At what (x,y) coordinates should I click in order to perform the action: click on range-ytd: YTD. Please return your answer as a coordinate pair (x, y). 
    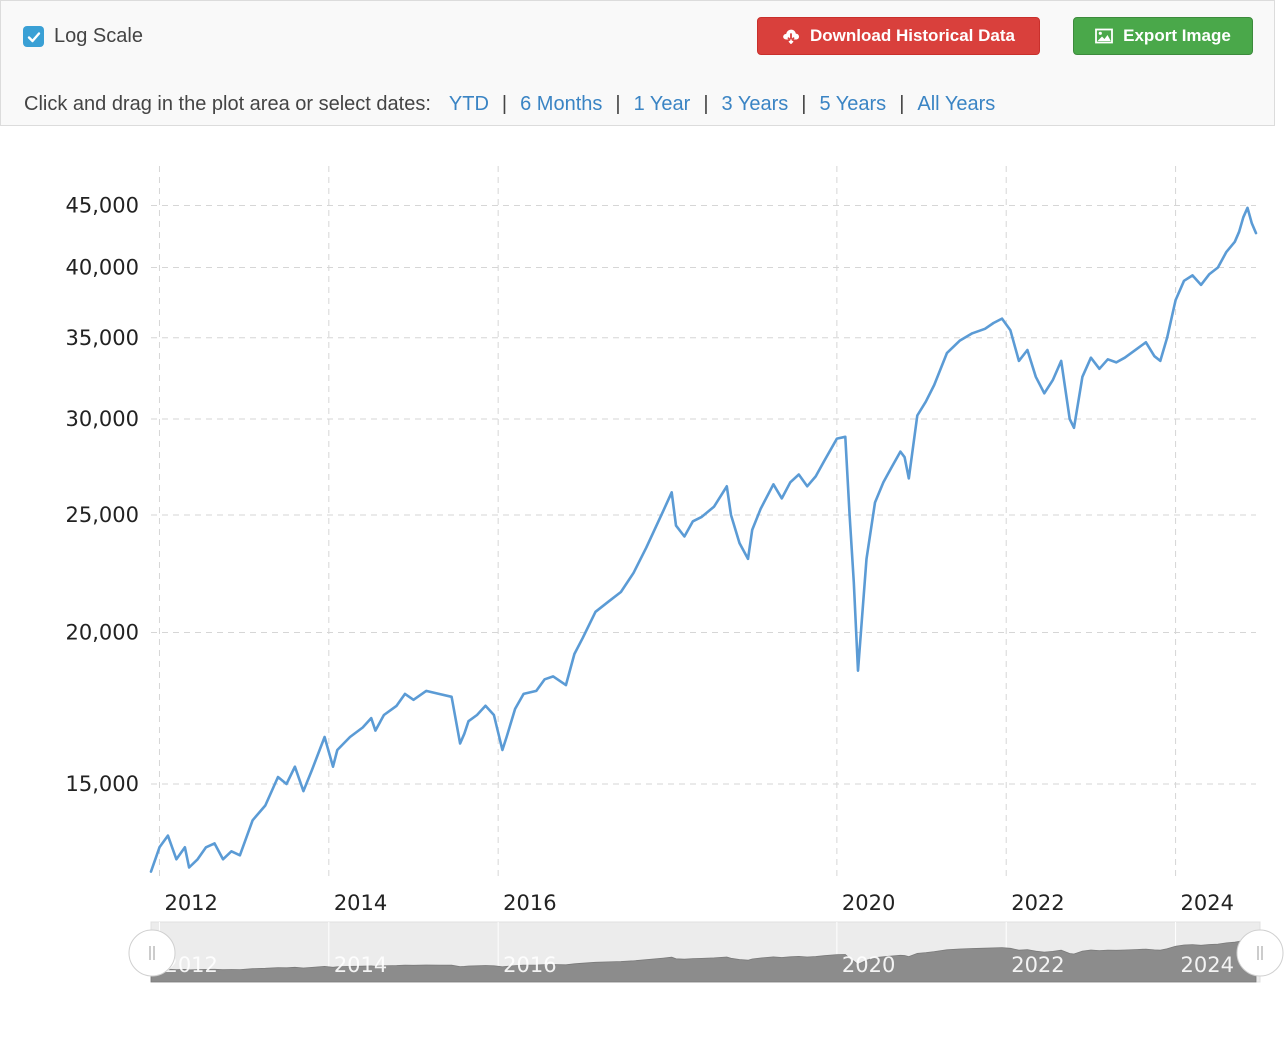
    Looking at the image, I should click on (468, 104).